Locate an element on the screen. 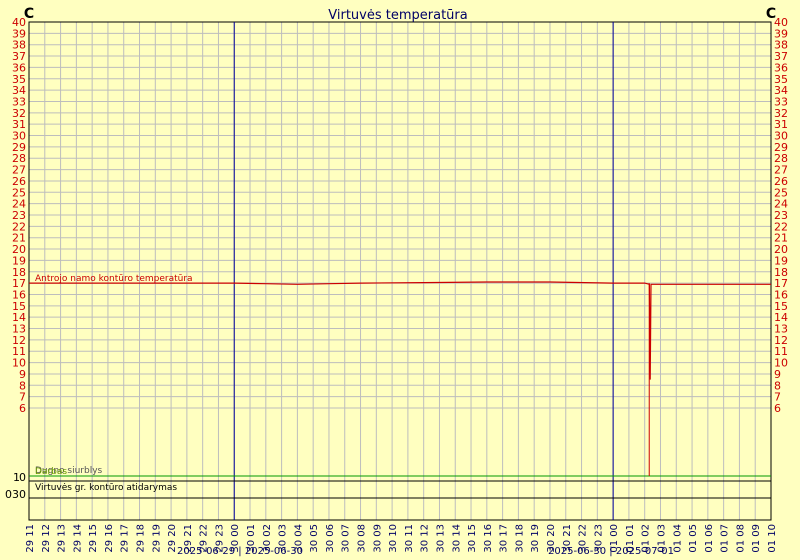 The image size is (800, 560). x-tick-label: 29 12 is located at coordinates (46, 538).